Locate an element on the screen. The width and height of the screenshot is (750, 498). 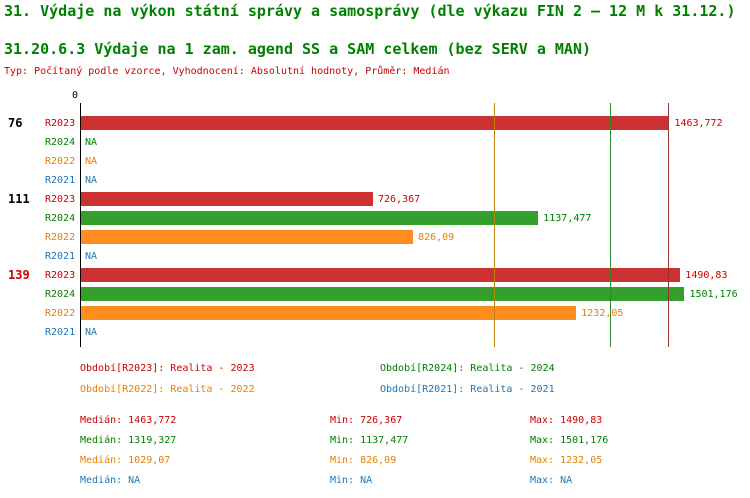
median-line-r2022 is located at coordinates (494, 225).